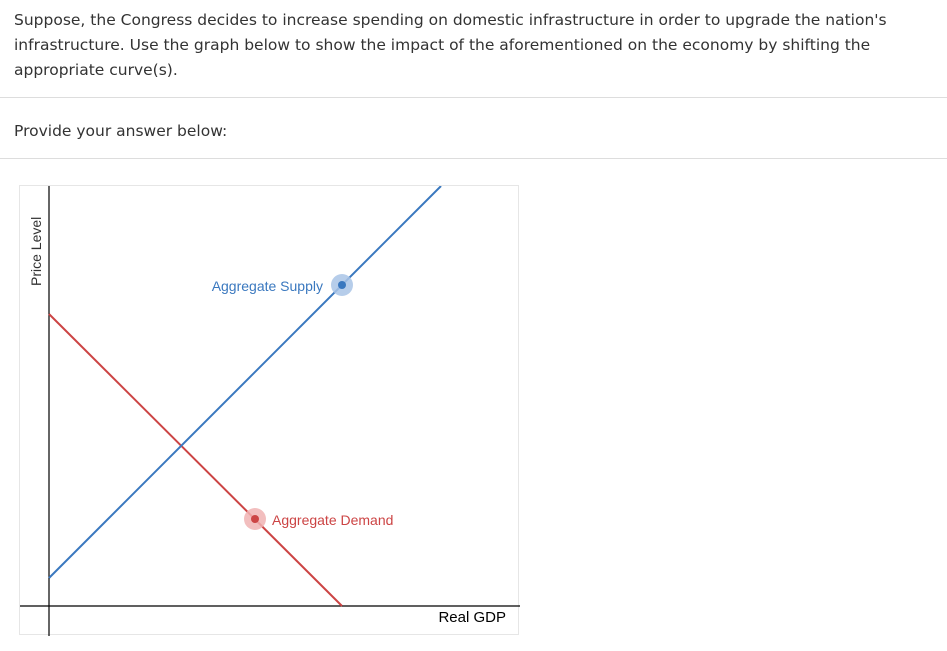 This screenshot has height=651, width=947. Describe the element at coordinates (473, 97) in the screenshot. I see `divider-top` at that location.